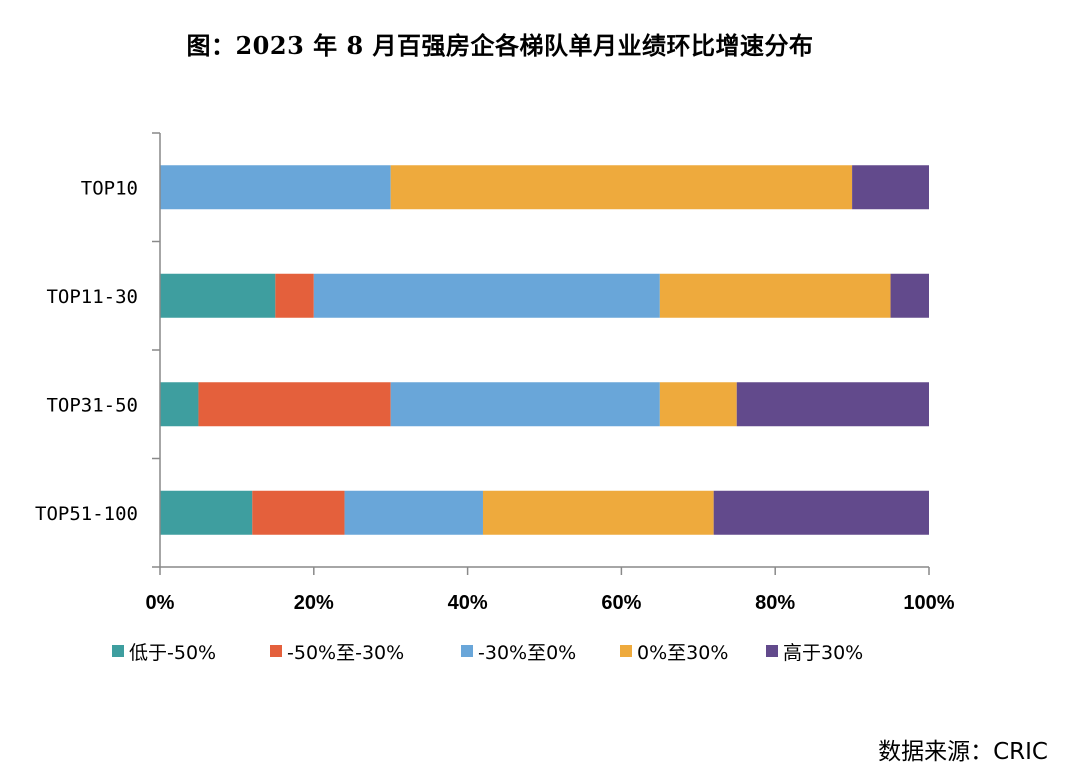 The image size is (1070, 778). I want to click on y-tick-label-top10: TOP10, so click(109, 188).